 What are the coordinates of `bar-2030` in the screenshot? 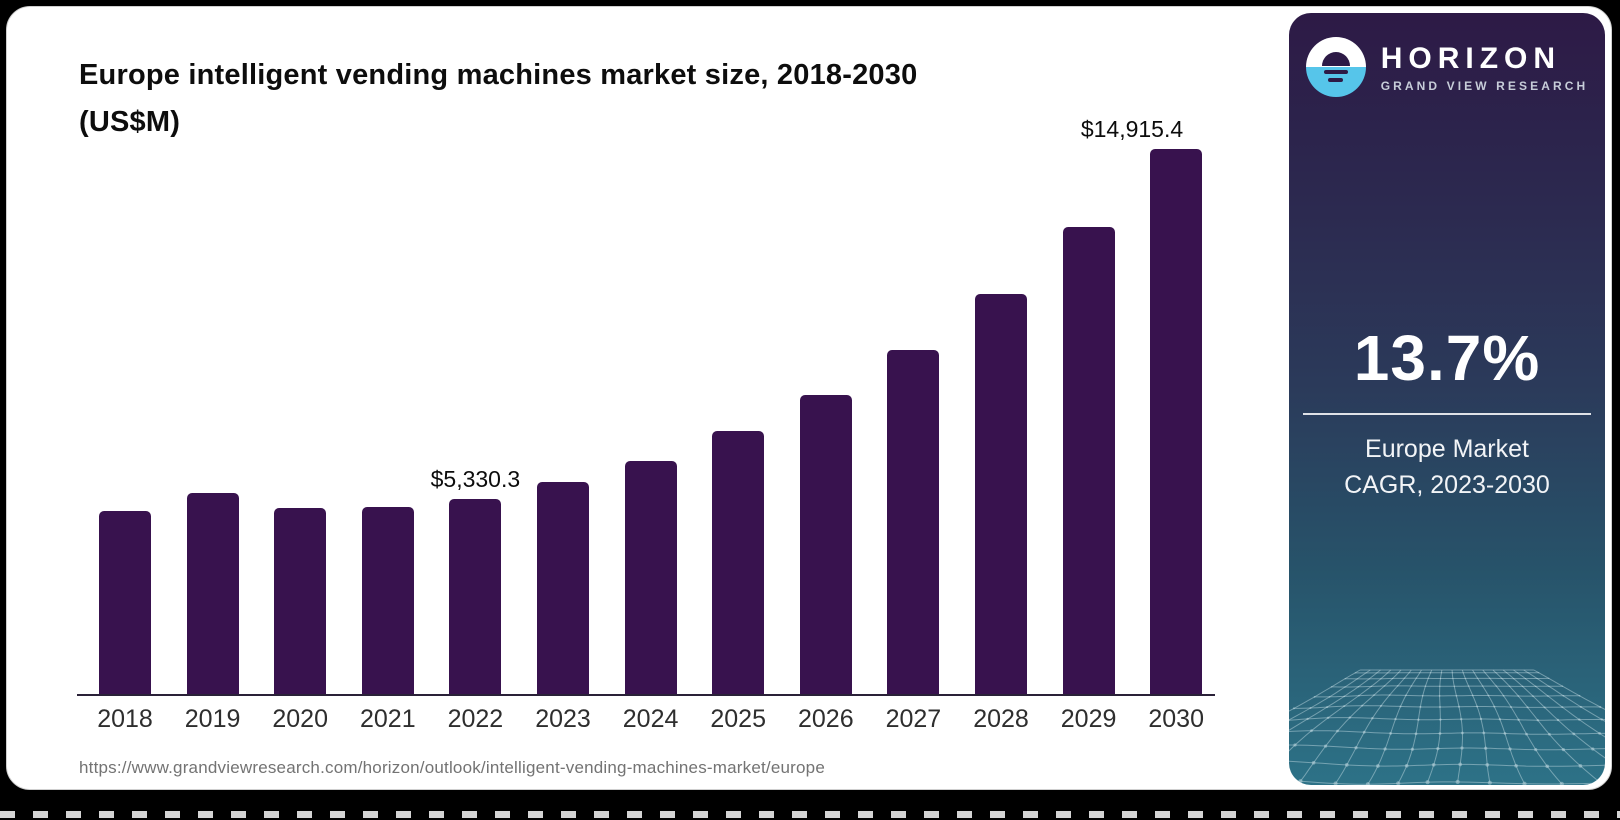 It's located at (1176, 421).